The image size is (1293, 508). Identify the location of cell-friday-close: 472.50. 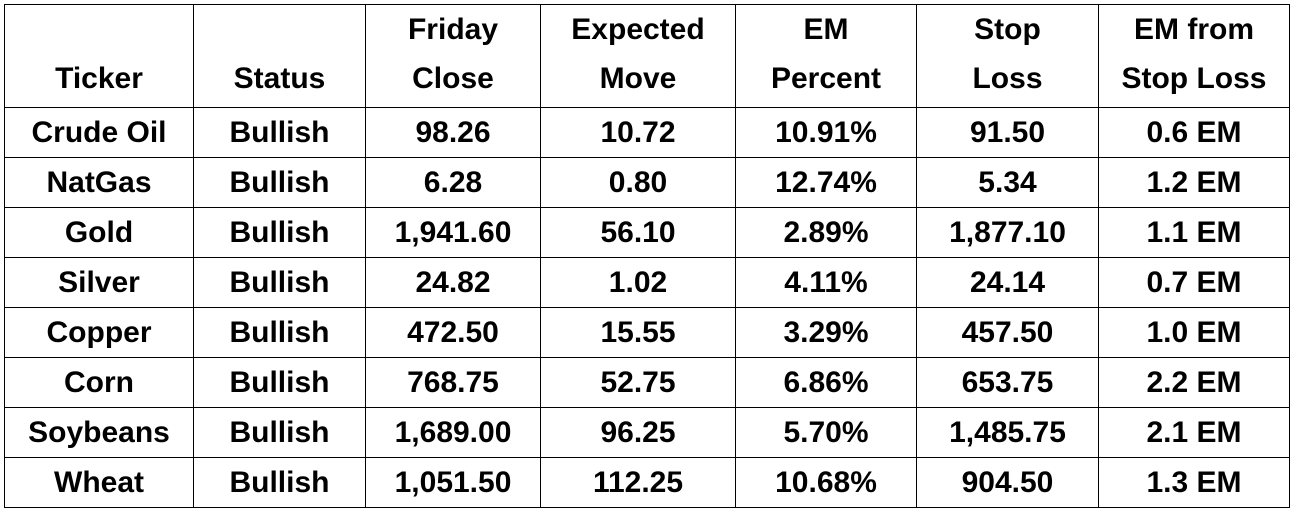
(453, 332).